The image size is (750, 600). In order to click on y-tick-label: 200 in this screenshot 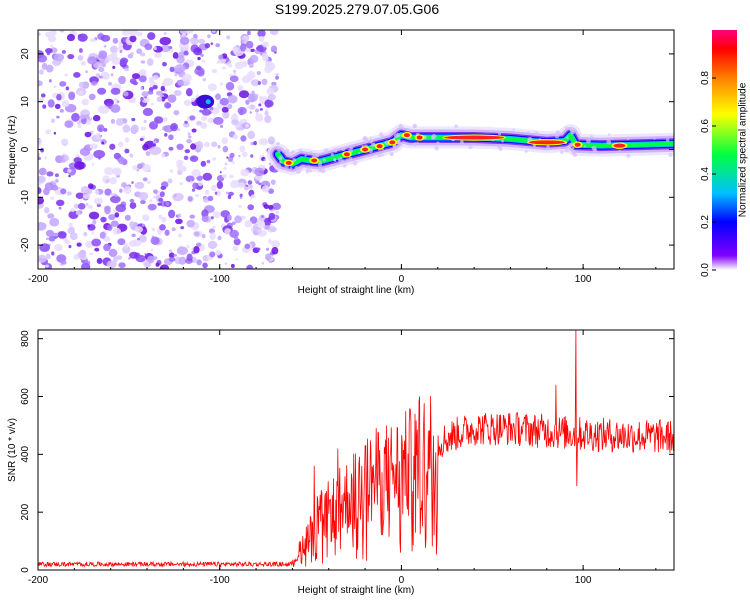, I will do `click(25, 511)`.